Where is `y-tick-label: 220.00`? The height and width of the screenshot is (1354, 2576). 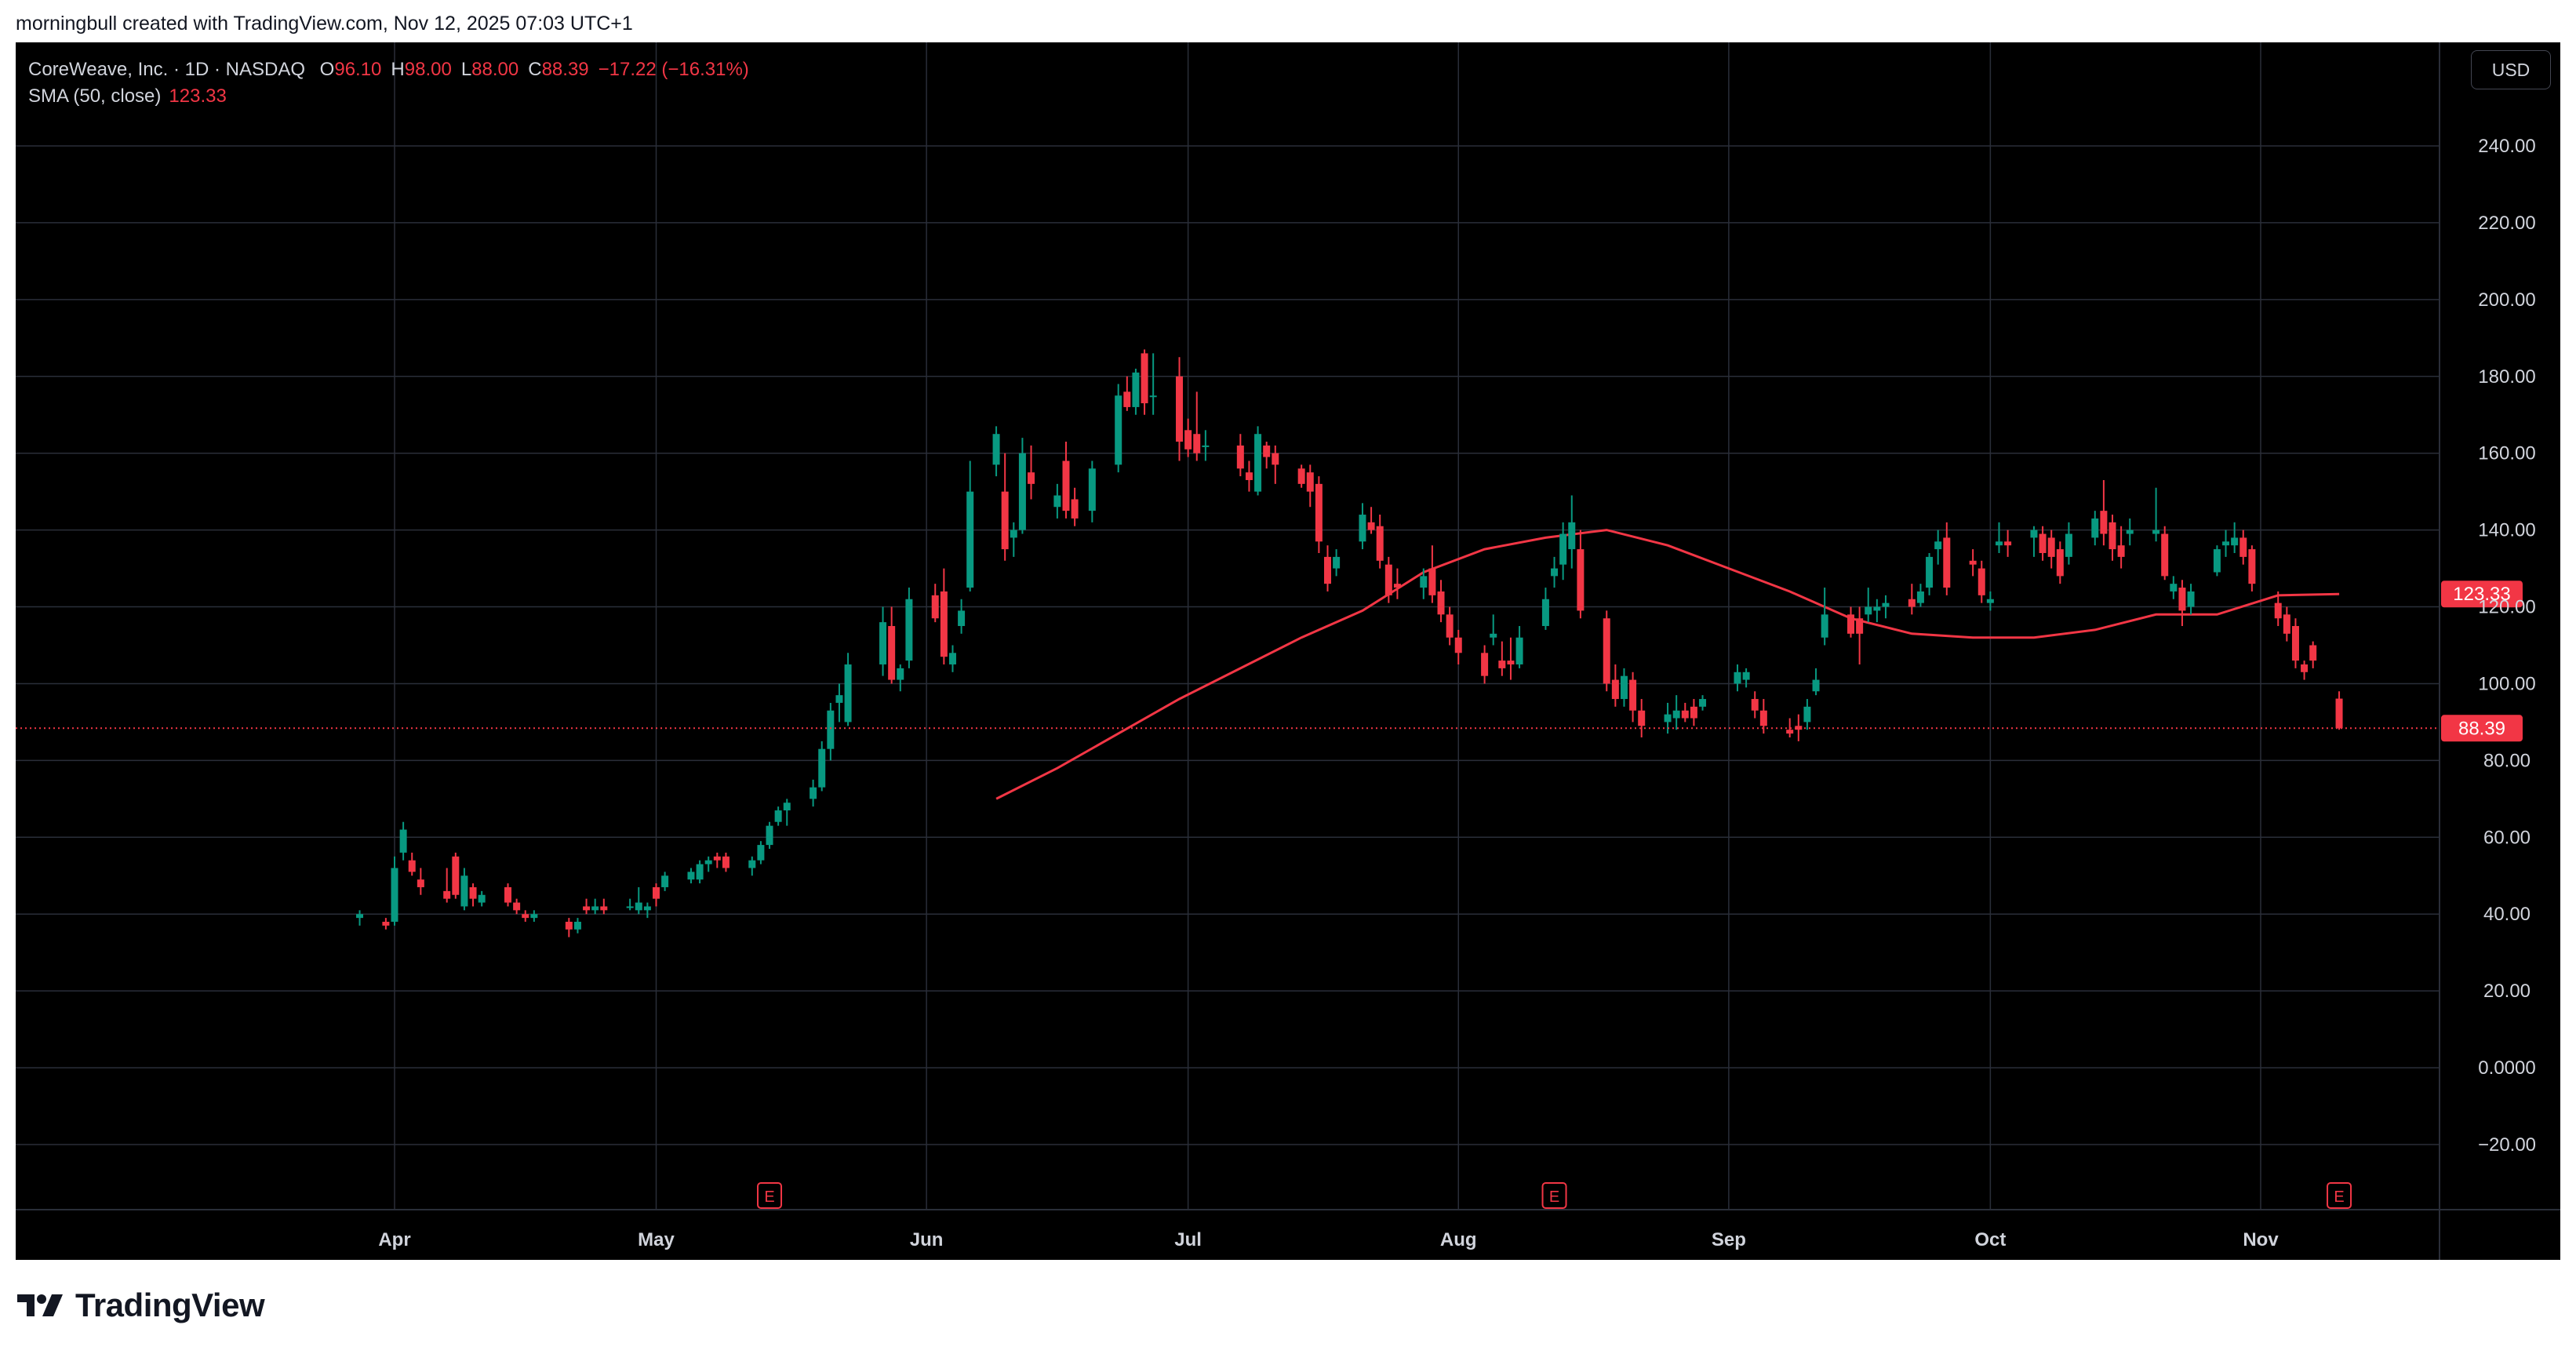 y-tick-label: 220.00 is located at coordinates (2506, 223).